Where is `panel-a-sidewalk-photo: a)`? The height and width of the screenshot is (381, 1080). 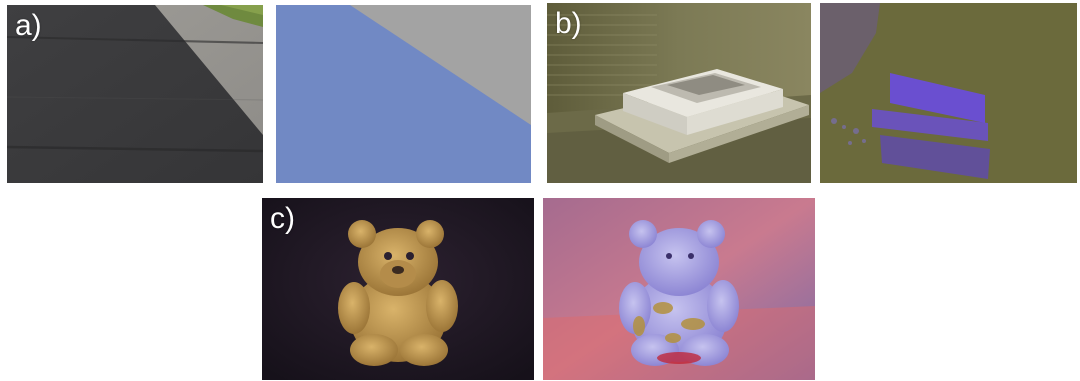 panel-a-sidewalk-photo: a) is located at coordinates (135, 94).